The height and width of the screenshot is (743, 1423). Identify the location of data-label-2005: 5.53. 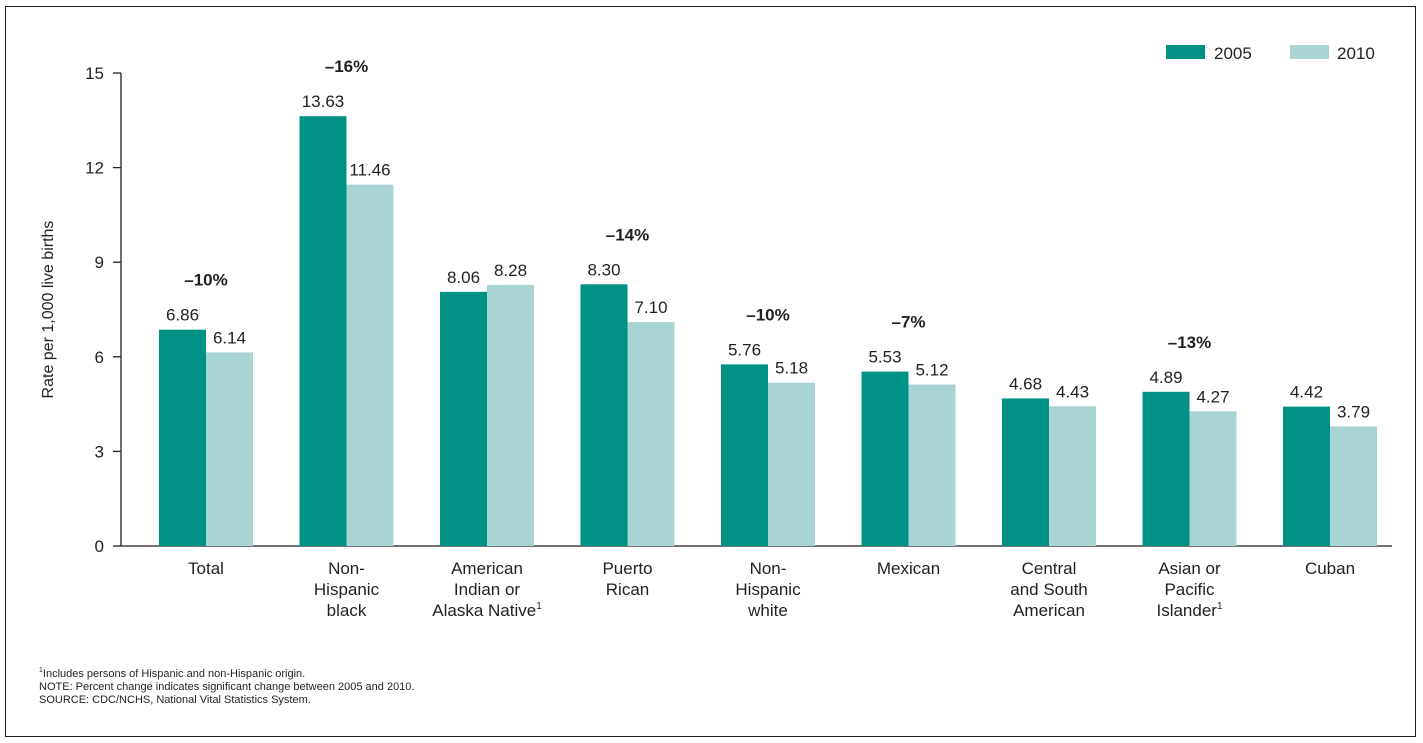
(884, 357).